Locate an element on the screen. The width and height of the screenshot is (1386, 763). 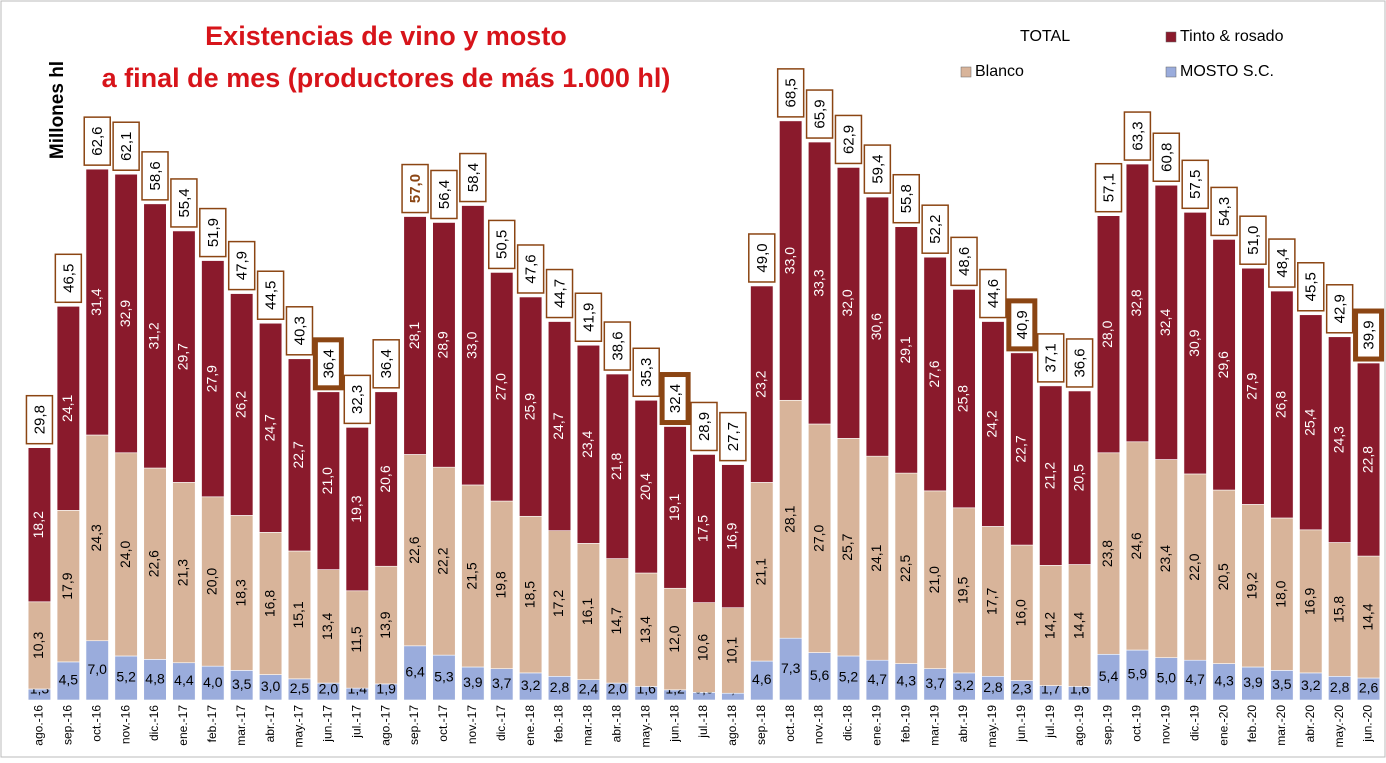
legend-swatch is located at coordinates (966, 72).